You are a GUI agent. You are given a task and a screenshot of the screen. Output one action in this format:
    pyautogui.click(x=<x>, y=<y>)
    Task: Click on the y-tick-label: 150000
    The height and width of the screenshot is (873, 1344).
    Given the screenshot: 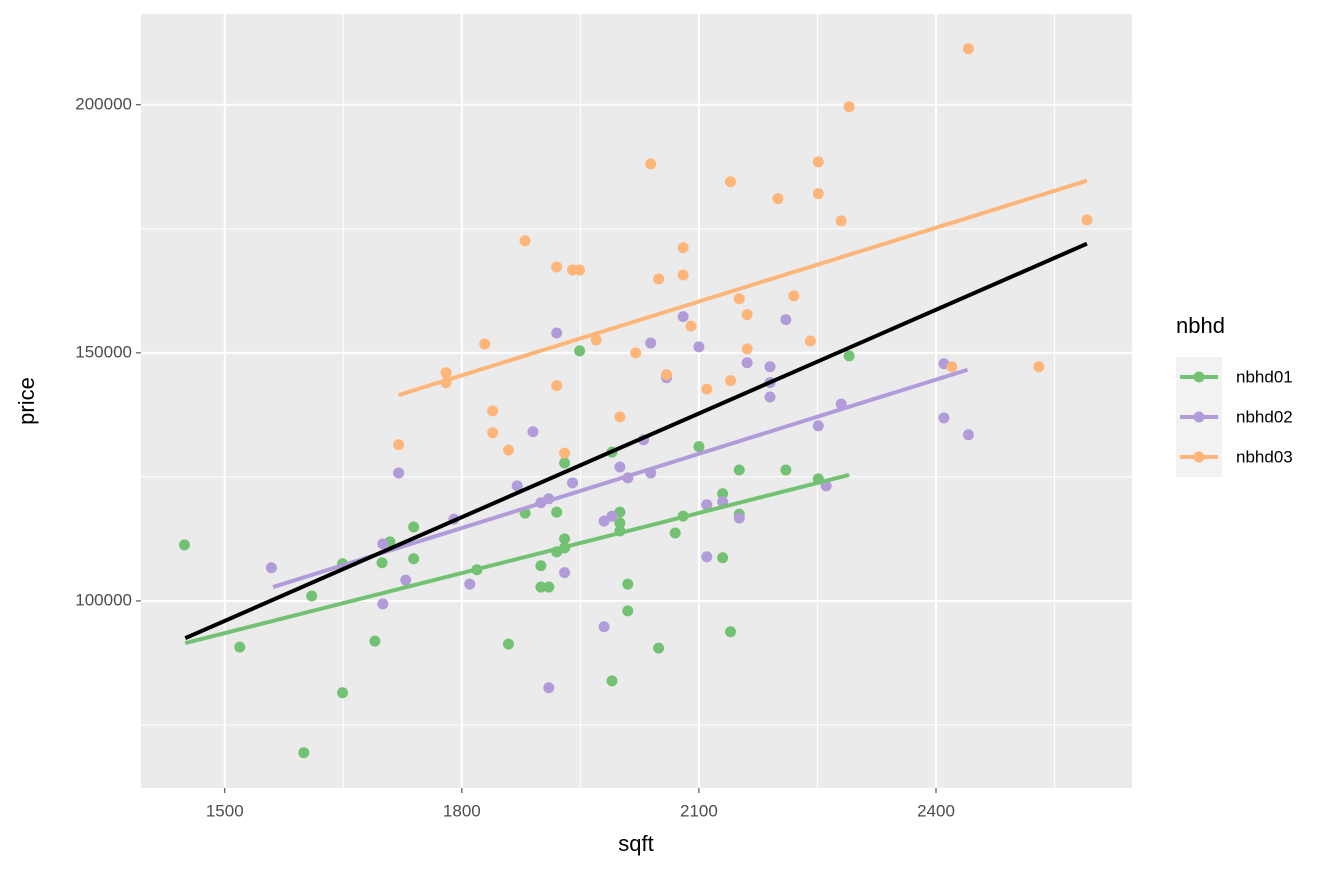 What is the action you would take?
    pyautogui.click(x=103, y=351)
    